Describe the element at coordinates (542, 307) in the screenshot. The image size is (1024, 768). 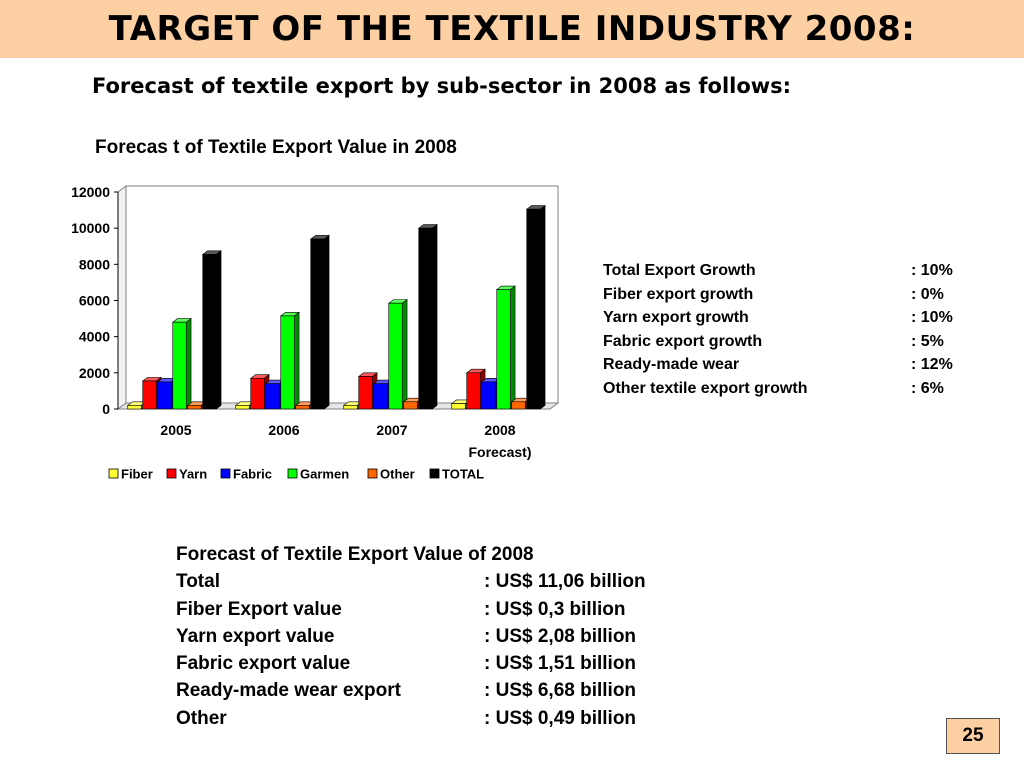
I see `bar-total-3-side` at that location.